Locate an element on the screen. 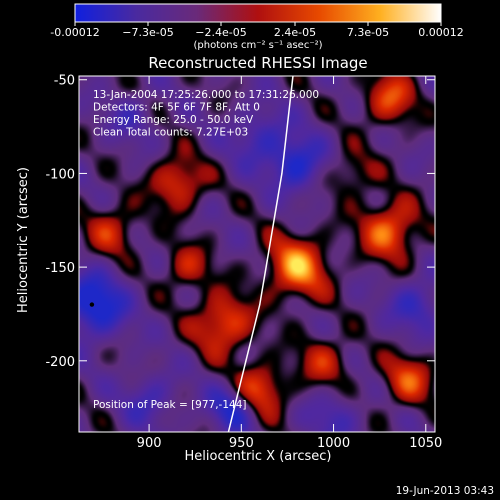 The height and width of the screenshot is (500, 500). y-tick-label: -150 is located at coordinates (60, 268).